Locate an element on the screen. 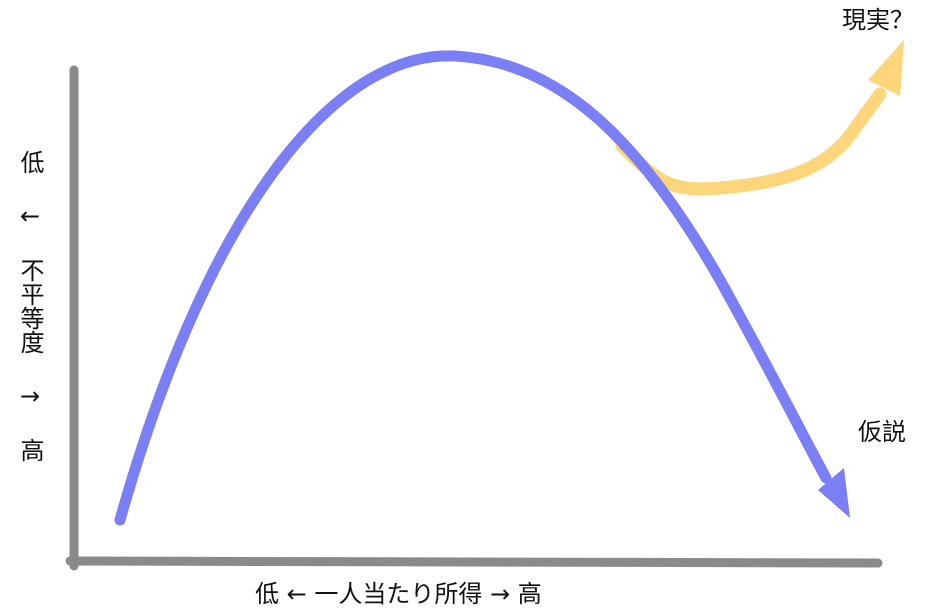  reality-curve is located at coordinates (751, 141).